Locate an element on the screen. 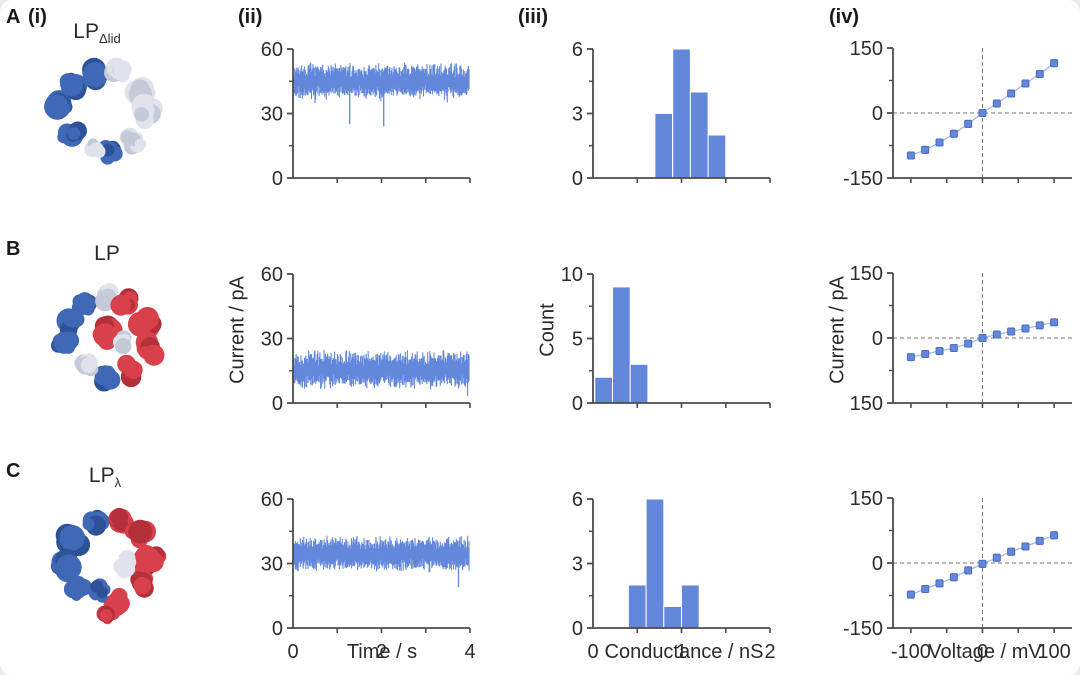  tick-label: 100 is located at coordinates (1053, 652).